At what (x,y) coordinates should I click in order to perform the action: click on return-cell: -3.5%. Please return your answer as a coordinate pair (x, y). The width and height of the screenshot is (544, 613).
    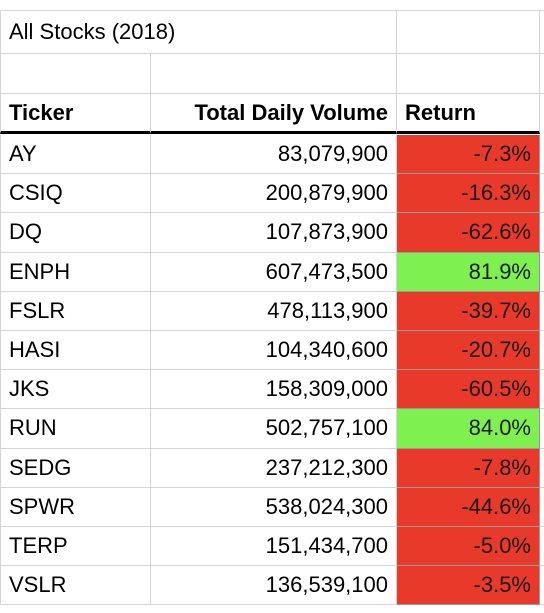
    Looking at the image, I should click on (468, 586).